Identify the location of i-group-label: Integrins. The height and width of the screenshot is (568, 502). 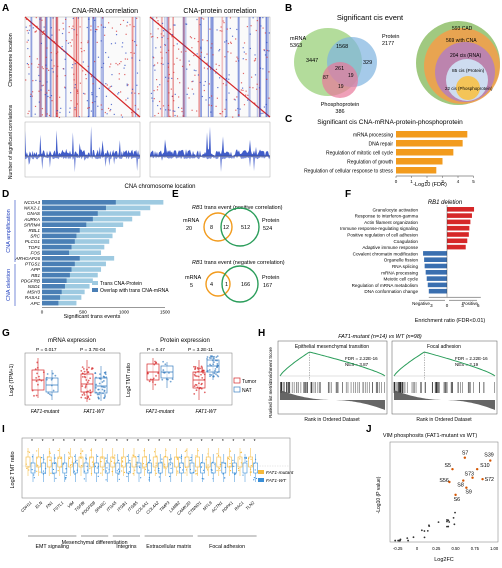
(126, 547).